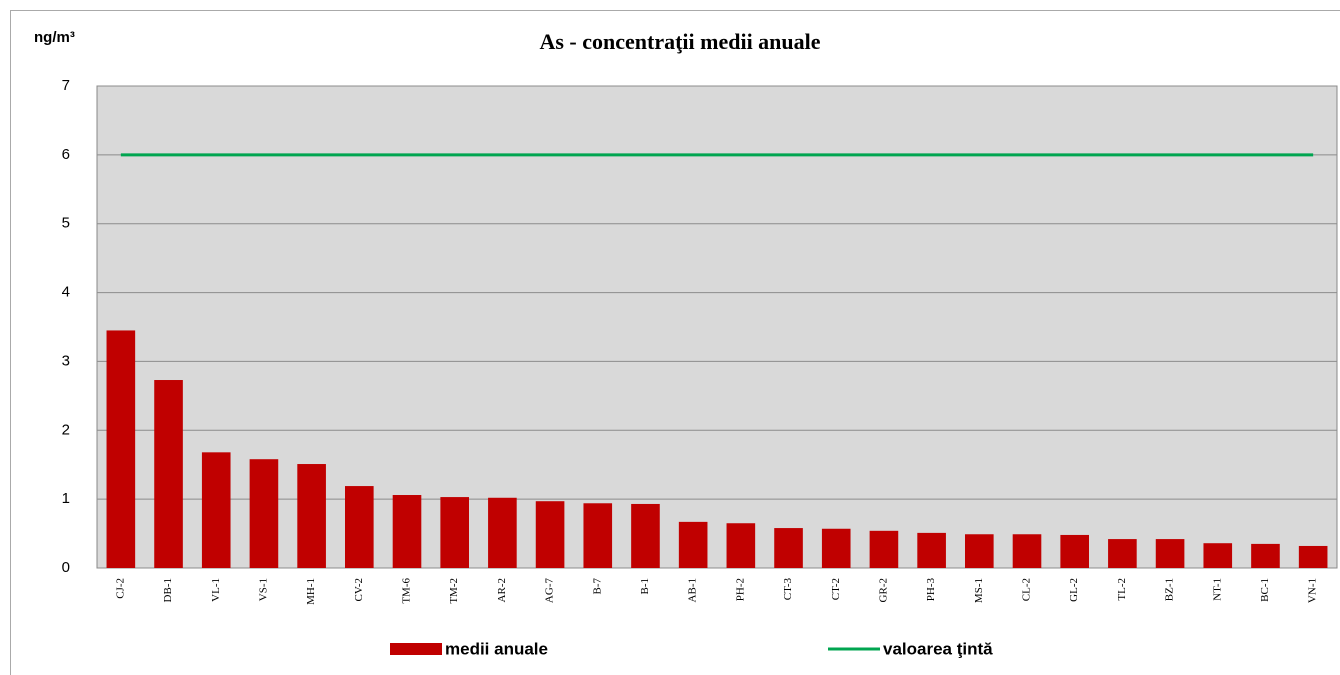 Image resolution: width=1340 pixels, height=675 pixels. What do you see at coordinates (550, 591) in the screenshot?
I see `x-tick-label: AG-7` at bounding box center [550, 591].